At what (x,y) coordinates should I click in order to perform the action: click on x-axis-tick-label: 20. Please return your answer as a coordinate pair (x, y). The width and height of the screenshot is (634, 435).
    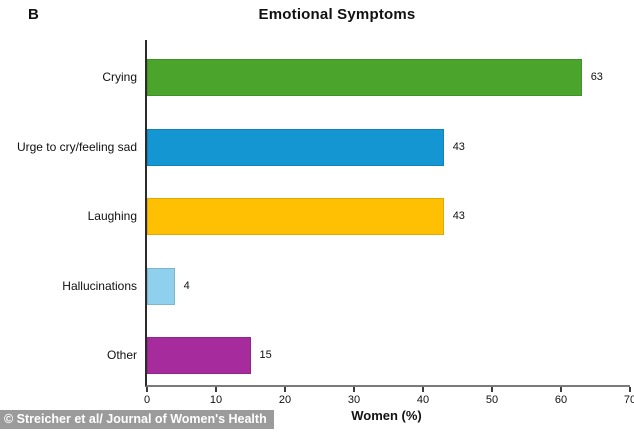
    Looking at the image, I should click on (285, 400).